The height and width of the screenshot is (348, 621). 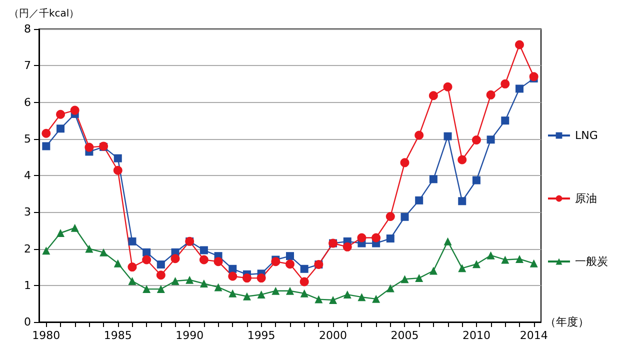 What do you see at coordinates (118, 335) in the screenshot?
I see `x-tick-label: 1985` at bounding box center [118, 335].